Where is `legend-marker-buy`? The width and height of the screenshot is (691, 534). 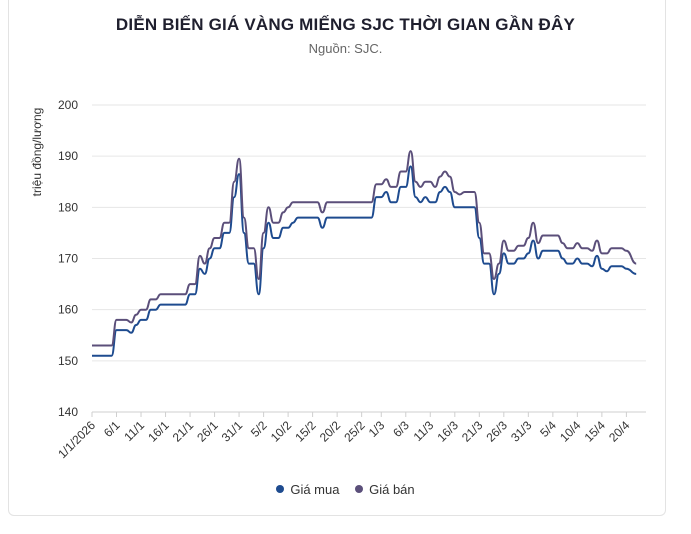 legend-marker-buy is located at coordinates (280, 489).